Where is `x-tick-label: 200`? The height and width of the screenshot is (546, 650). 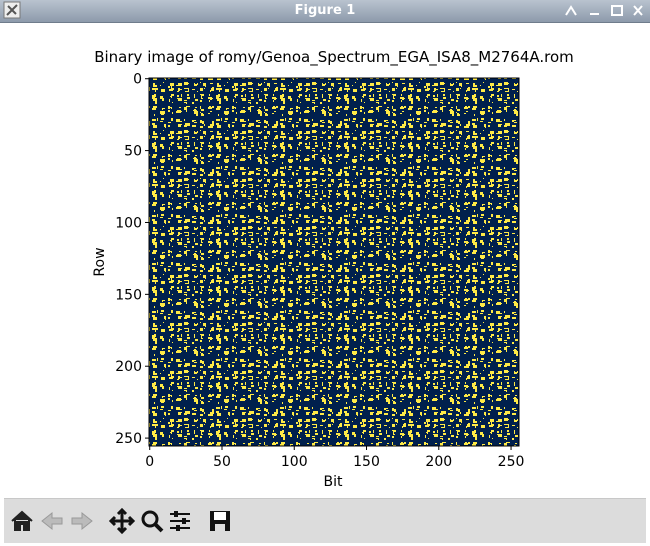
x-tick-label: 200 is located at coordinates (438, 462).